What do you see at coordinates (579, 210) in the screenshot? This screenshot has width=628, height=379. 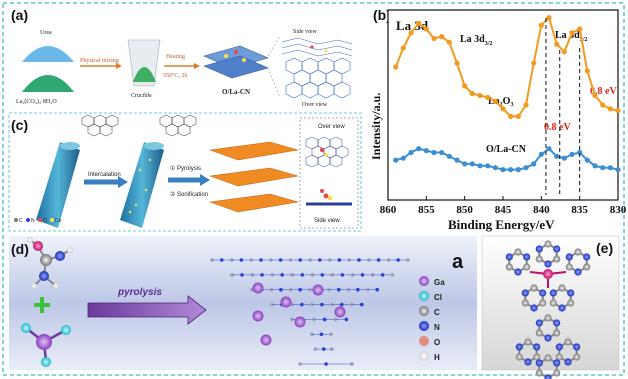 I see `x-tick-label: 835` at bounding box center [579, 210].